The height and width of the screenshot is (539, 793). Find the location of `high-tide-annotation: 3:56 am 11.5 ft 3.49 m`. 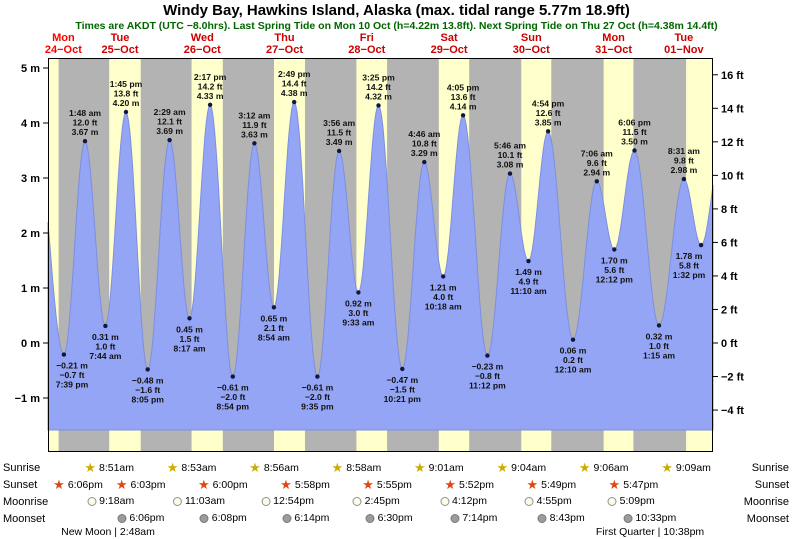

high-tide-annotation: 3:56 am 11.5 ft 3.49 m is located at coordinates (339, 132).